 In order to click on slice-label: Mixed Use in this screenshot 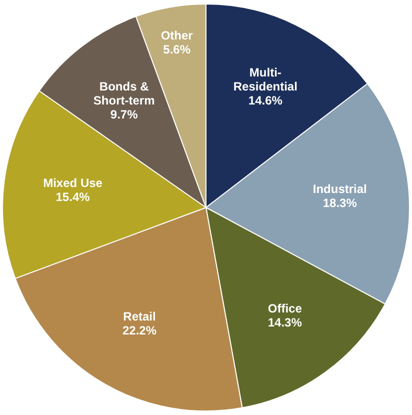, I will do `click(73, 183)`.